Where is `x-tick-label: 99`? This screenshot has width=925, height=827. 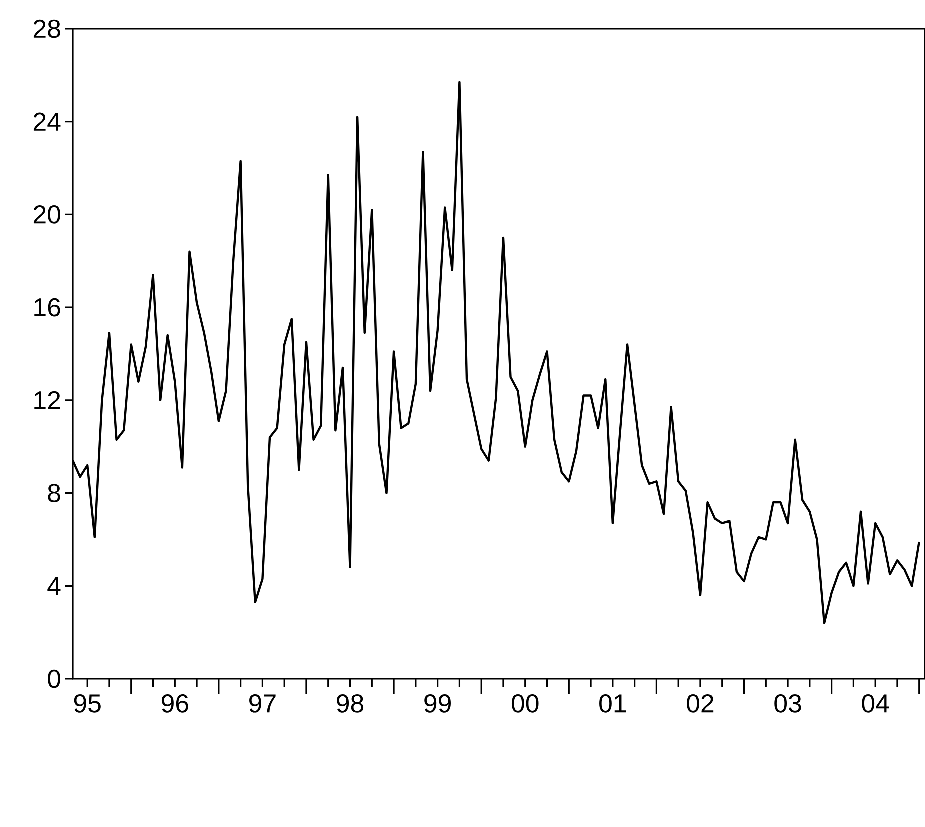 x-tick-label: 99 is located at coordinates (437, 703).